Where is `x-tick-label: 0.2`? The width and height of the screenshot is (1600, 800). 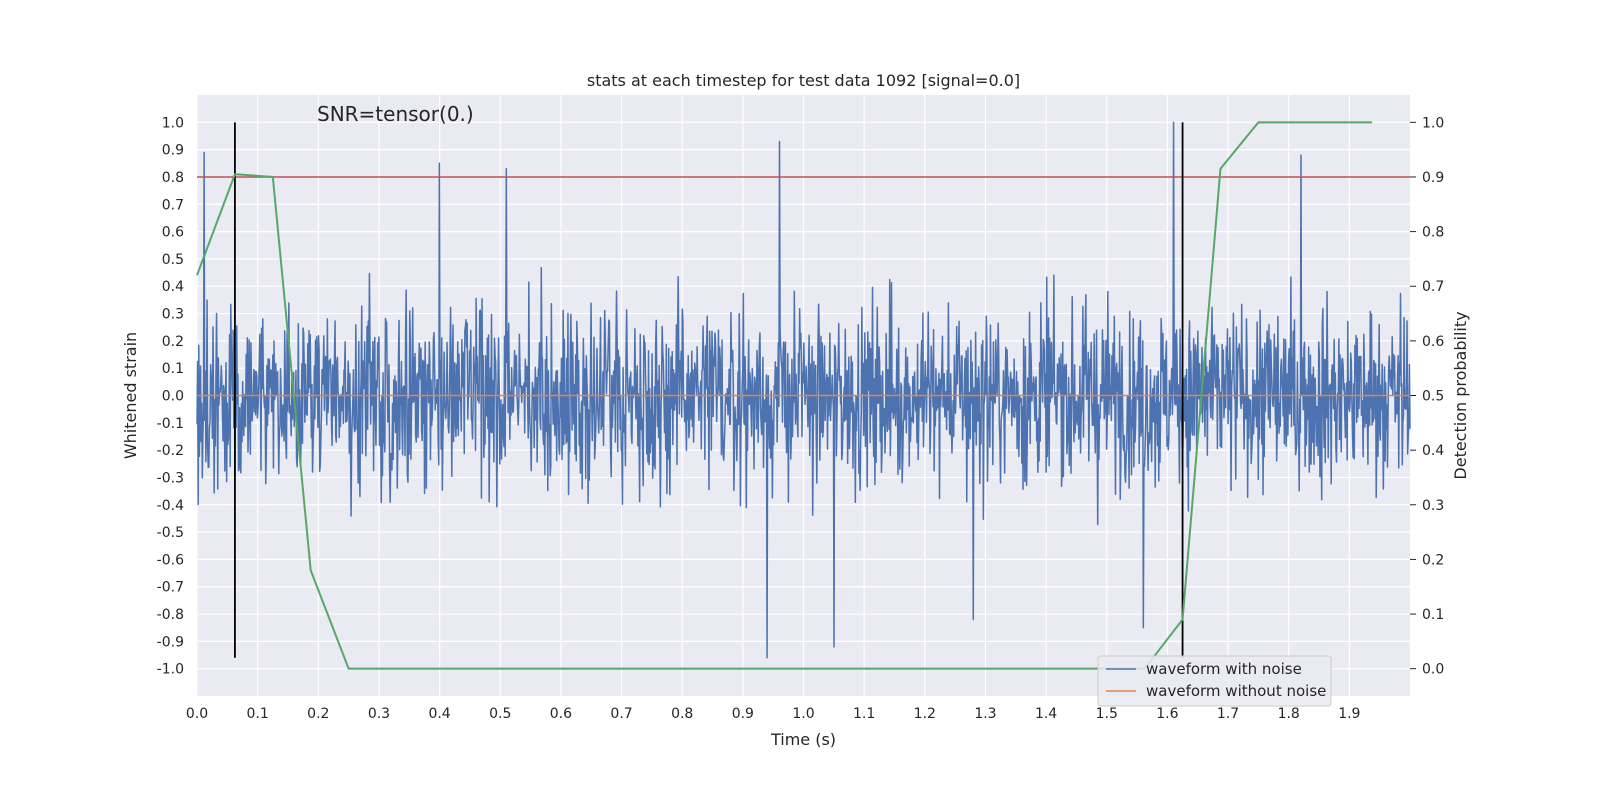
x-tick-label: 0.2 is located at coordinates (318, 714).